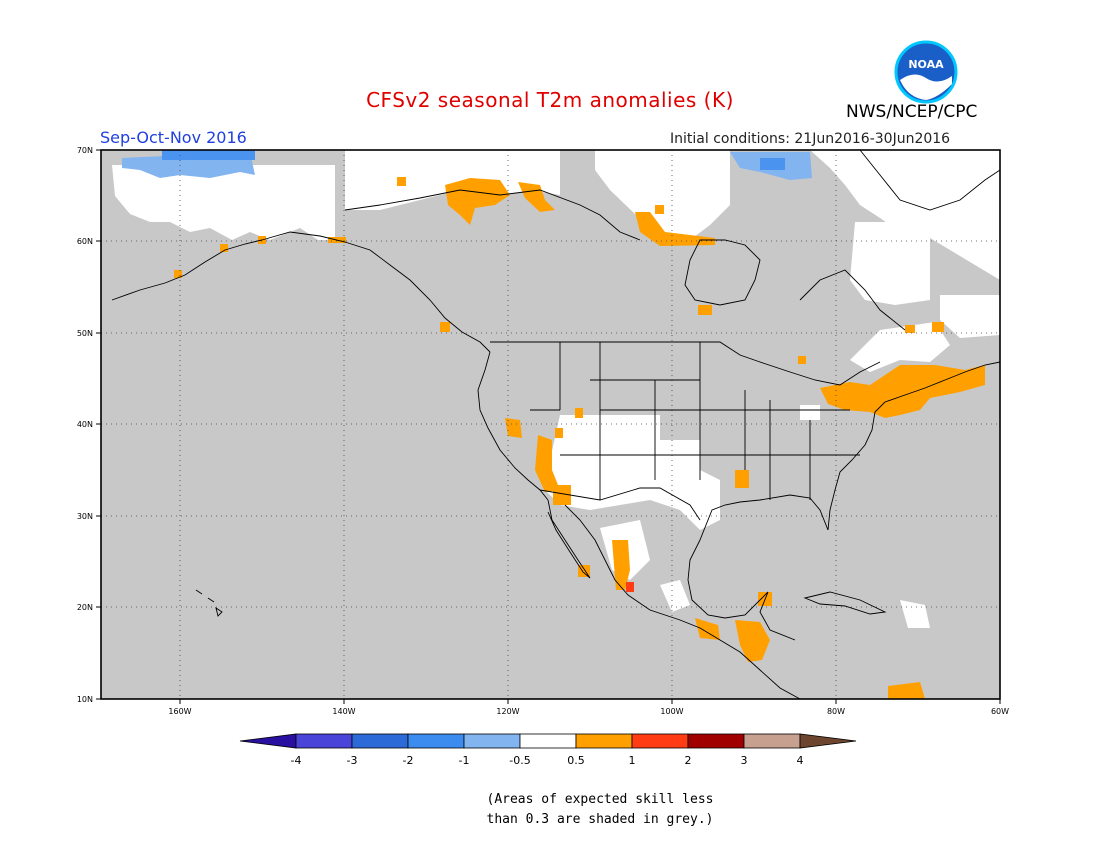 The height and width of the screenshot is (850, 1100). I want to click on strong-warm-anomaly-cell, so click(630, 587).